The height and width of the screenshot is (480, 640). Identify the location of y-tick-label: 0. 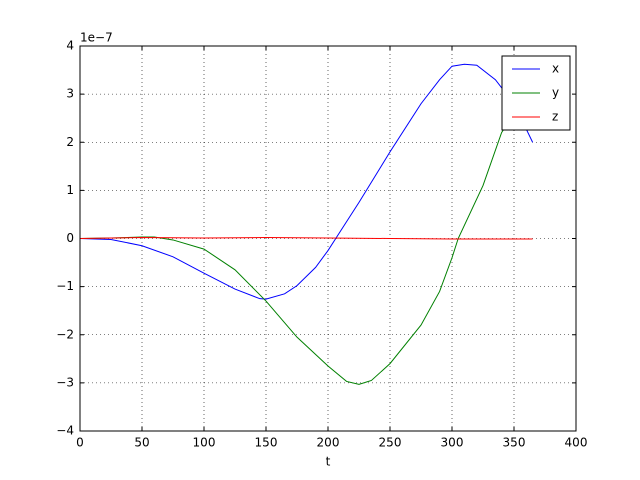
(70, 238).